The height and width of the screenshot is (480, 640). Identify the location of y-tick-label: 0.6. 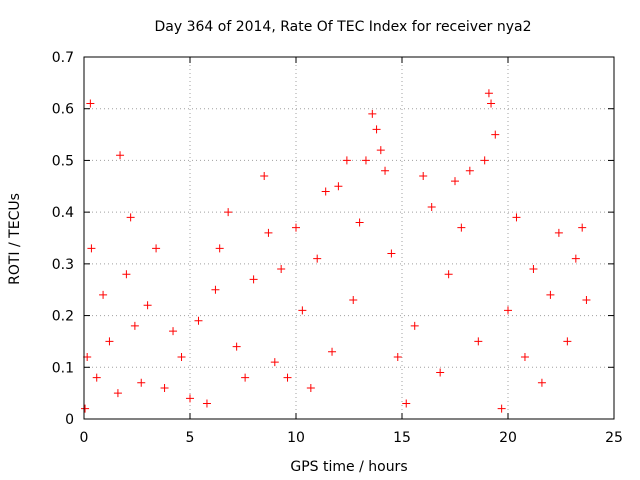
(63, 110).